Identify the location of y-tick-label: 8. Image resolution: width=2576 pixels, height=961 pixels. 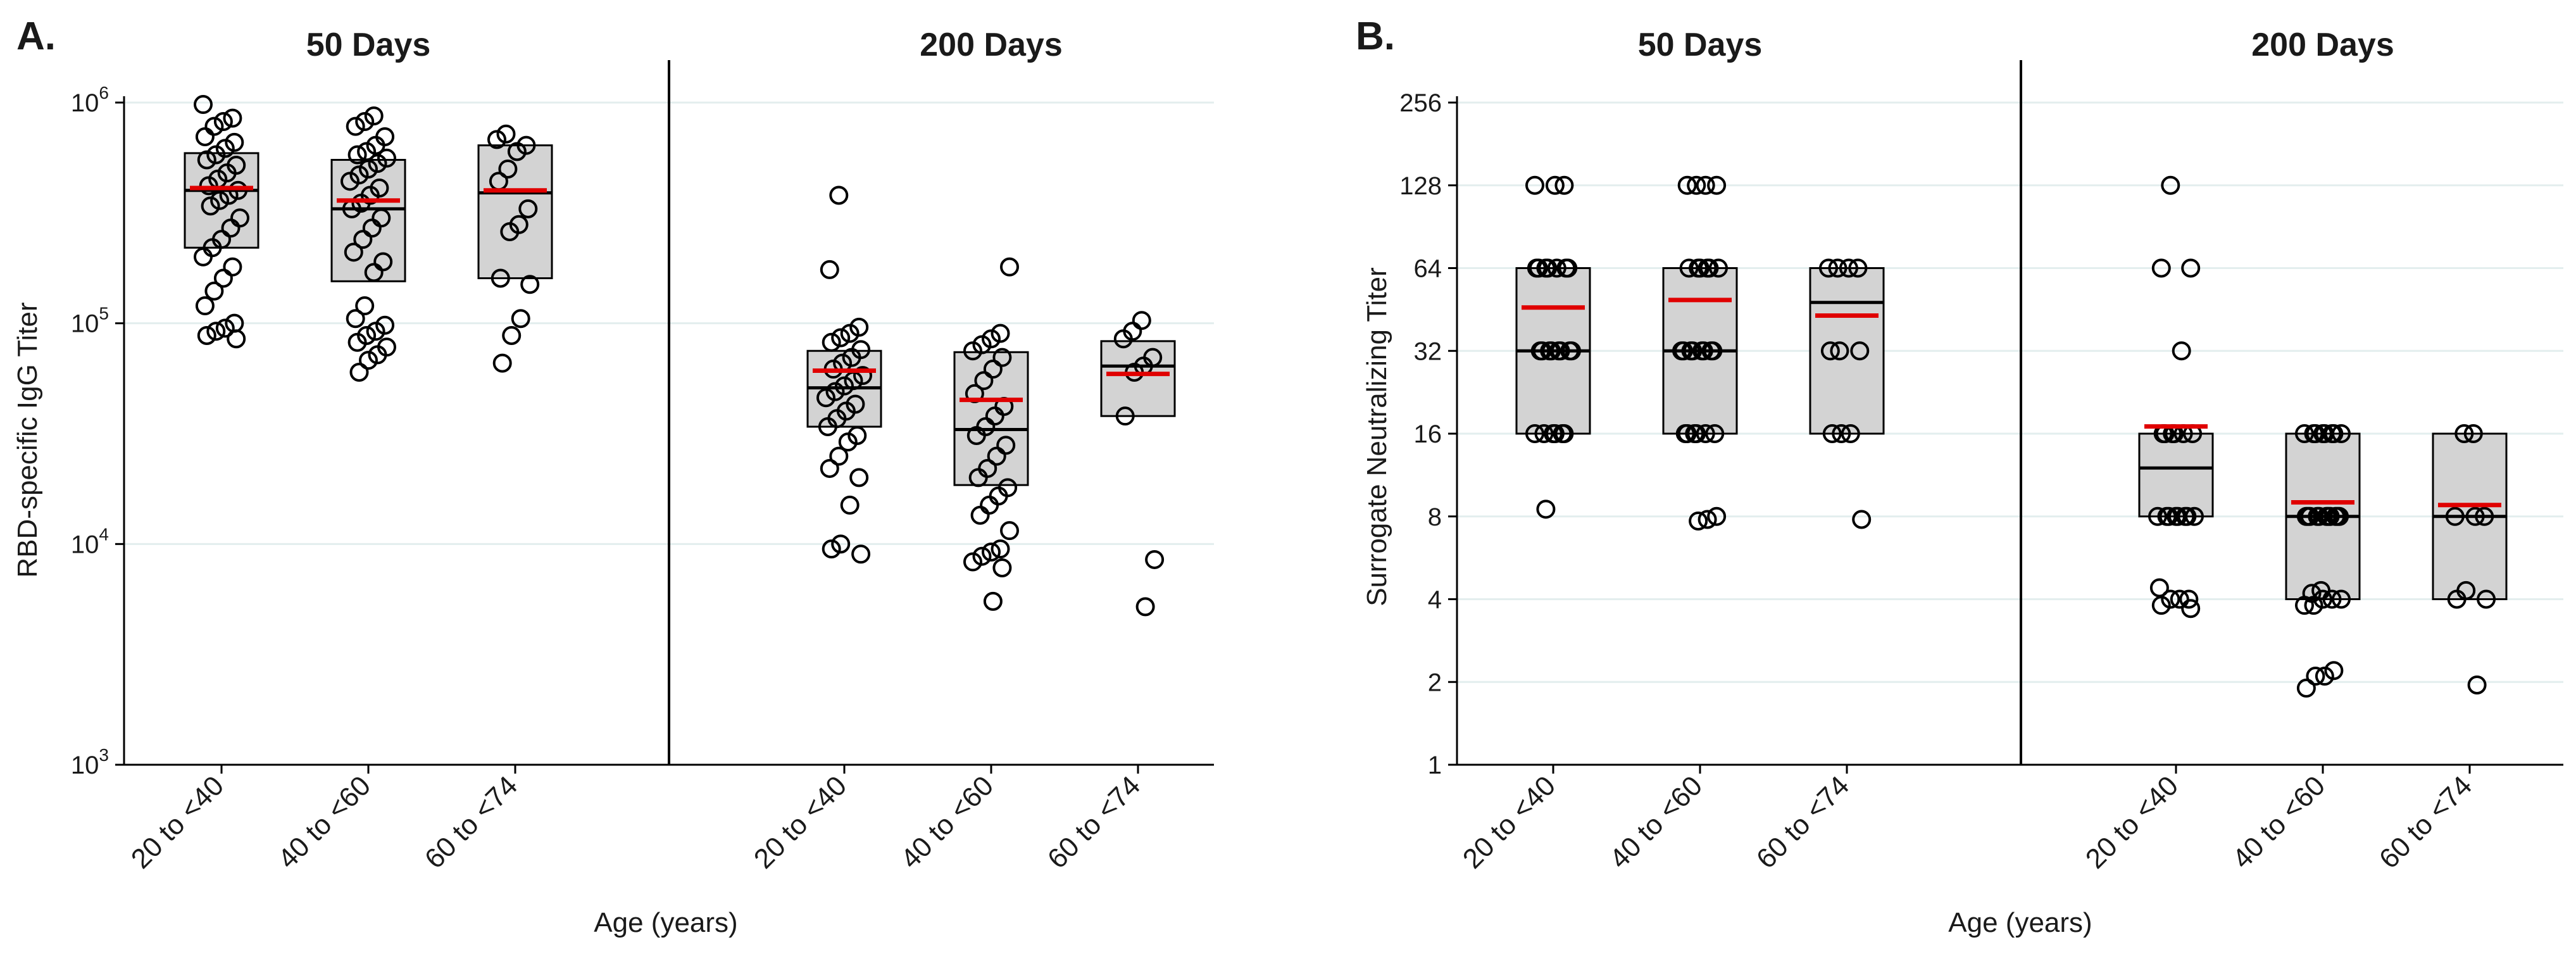
(1435, 517).